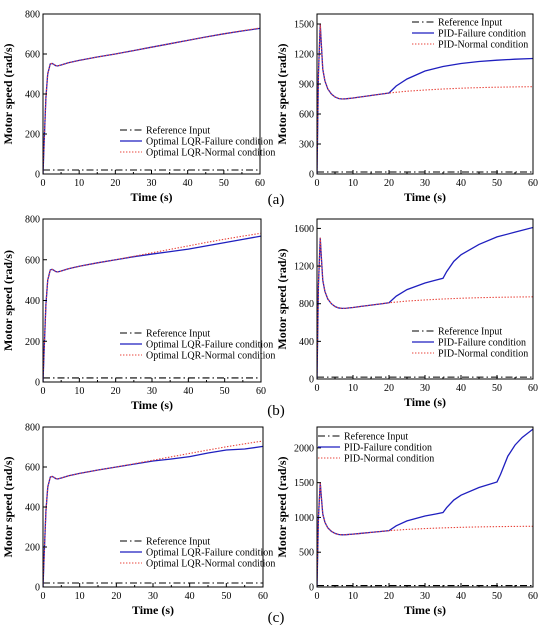  Describe the element at coordinates (304, 518) in the screenshot. I see `y-tick-label: 1000` at that location.